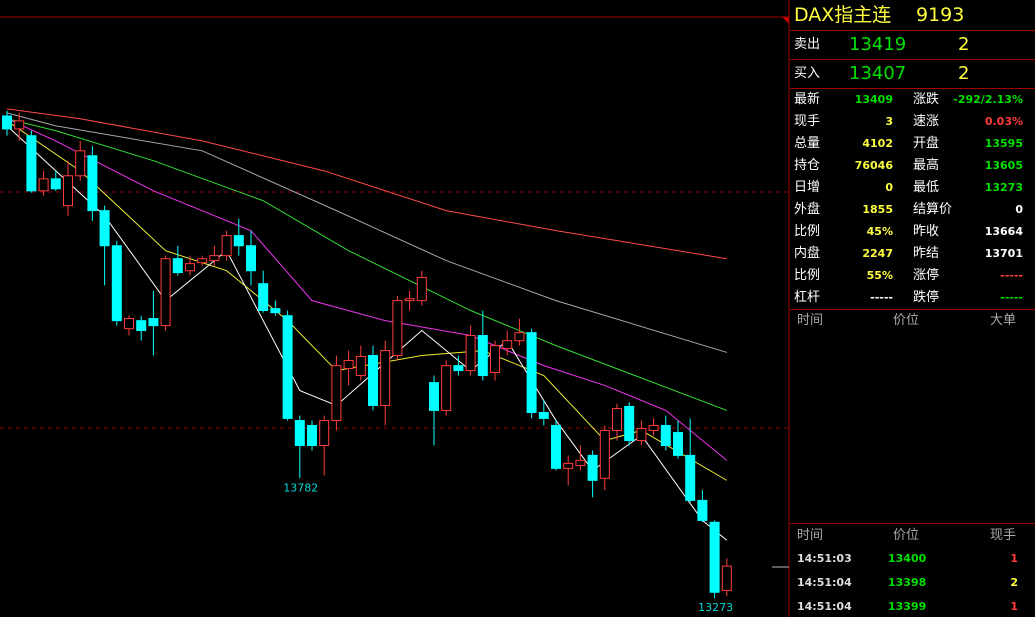 This screenshot has width=1035, height=617. Describe the element at coordinates (1003, 535) in the screenshot. I see `column-header: 现手` at that location.